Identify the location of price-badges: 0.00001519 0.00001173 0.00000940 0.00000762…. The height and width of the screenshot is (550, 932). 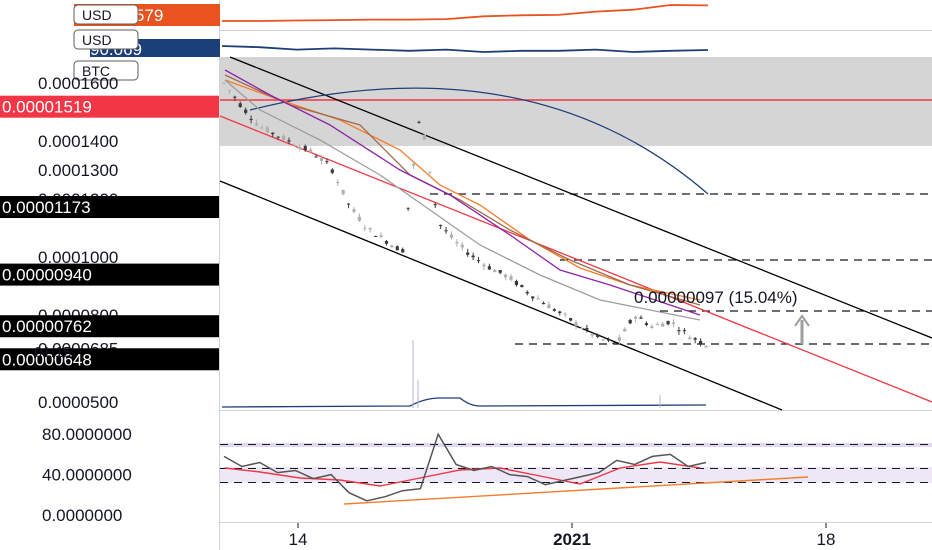
(109, 233).